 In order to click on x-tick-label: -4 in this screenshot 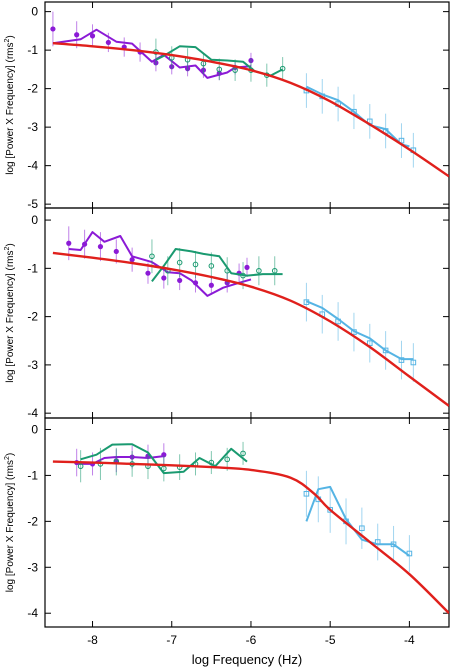, I will do `click(409, 640)`.